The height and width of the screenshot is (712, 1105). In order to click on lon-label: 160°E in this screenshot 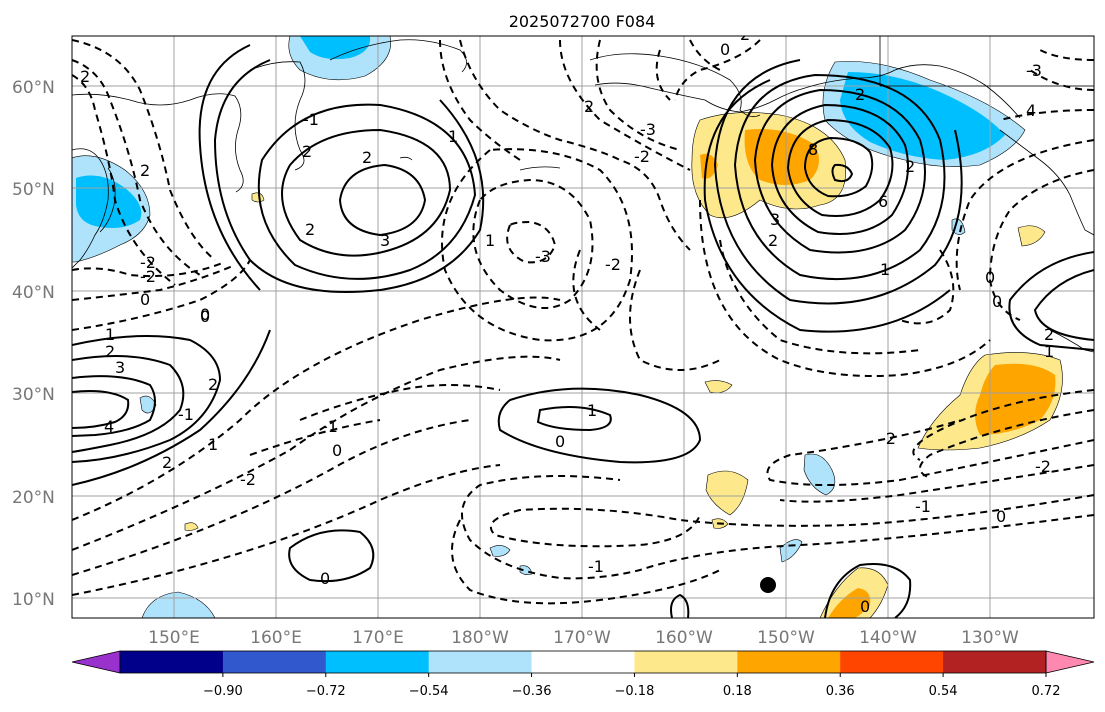, I will do `click(276, 638)`.